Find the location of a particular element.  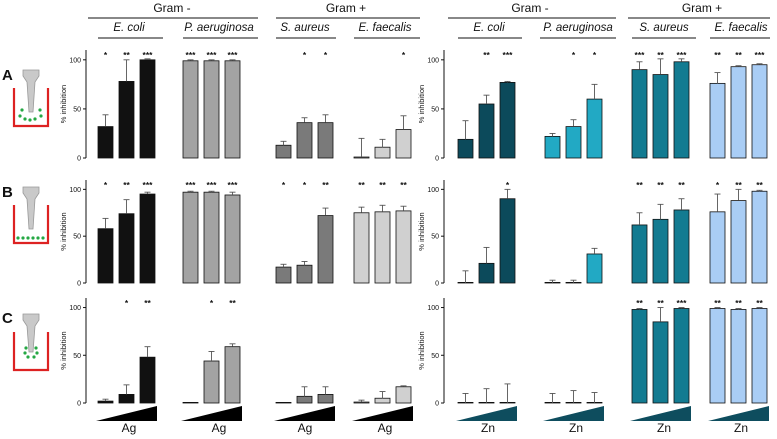

well-diagram-icon-b is located at coordinates (31, 215).